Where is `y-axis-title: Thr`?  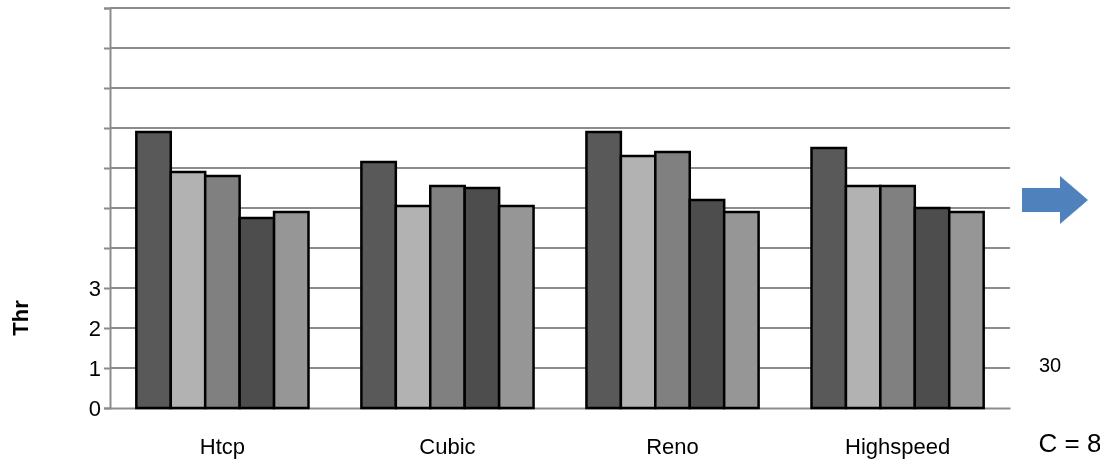 y-axis-title: Thr is located at coordinates (20, 317).